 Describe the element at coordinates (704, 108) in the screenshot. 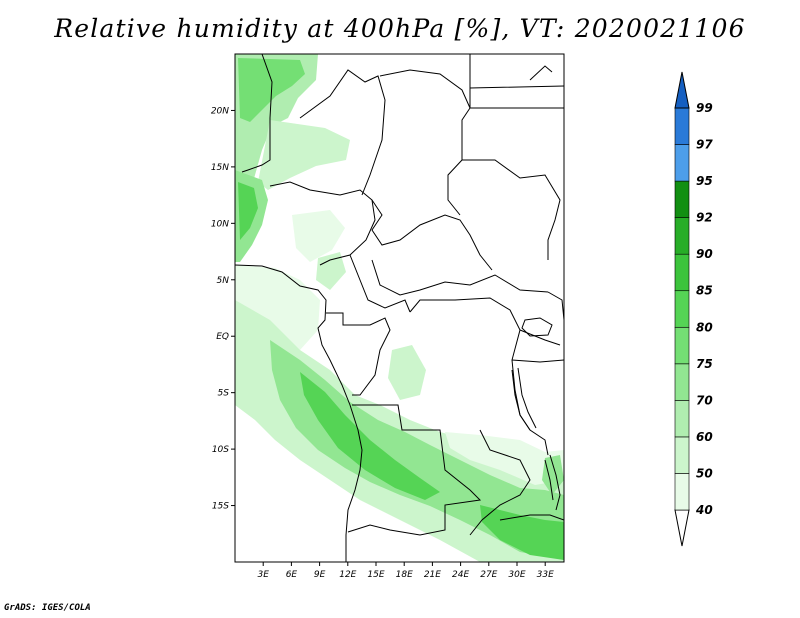

I see `colorbar-level-label: 99` at that location.